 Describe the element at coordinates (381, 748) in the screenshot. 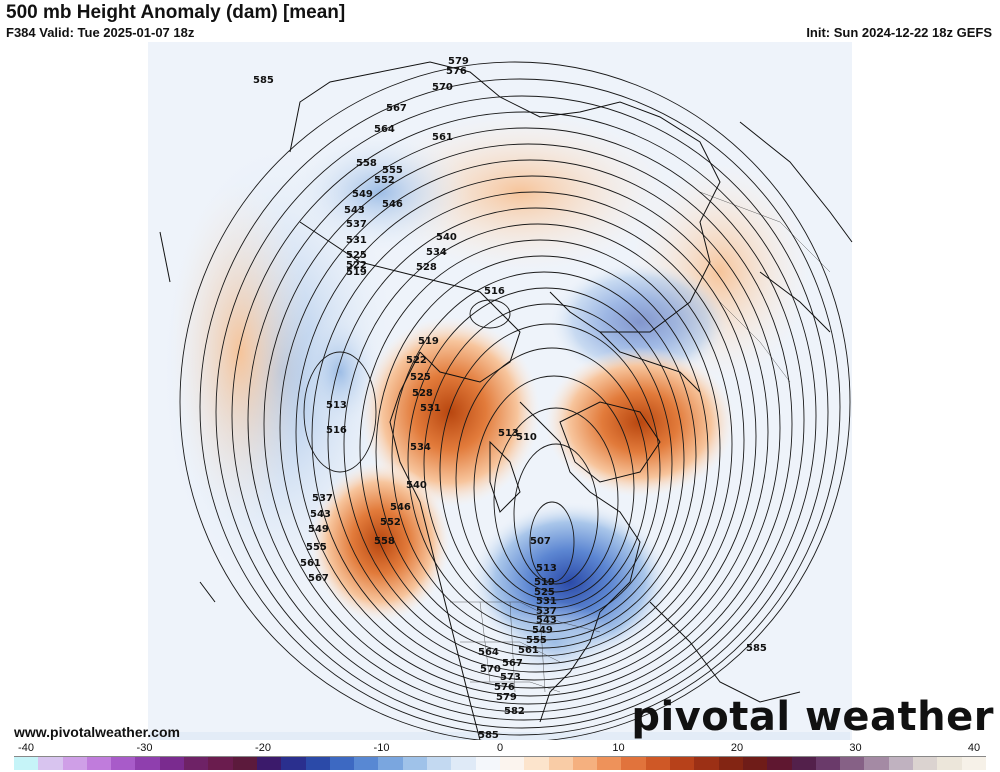

I see `colorbar-tick-label: -10` at that location.